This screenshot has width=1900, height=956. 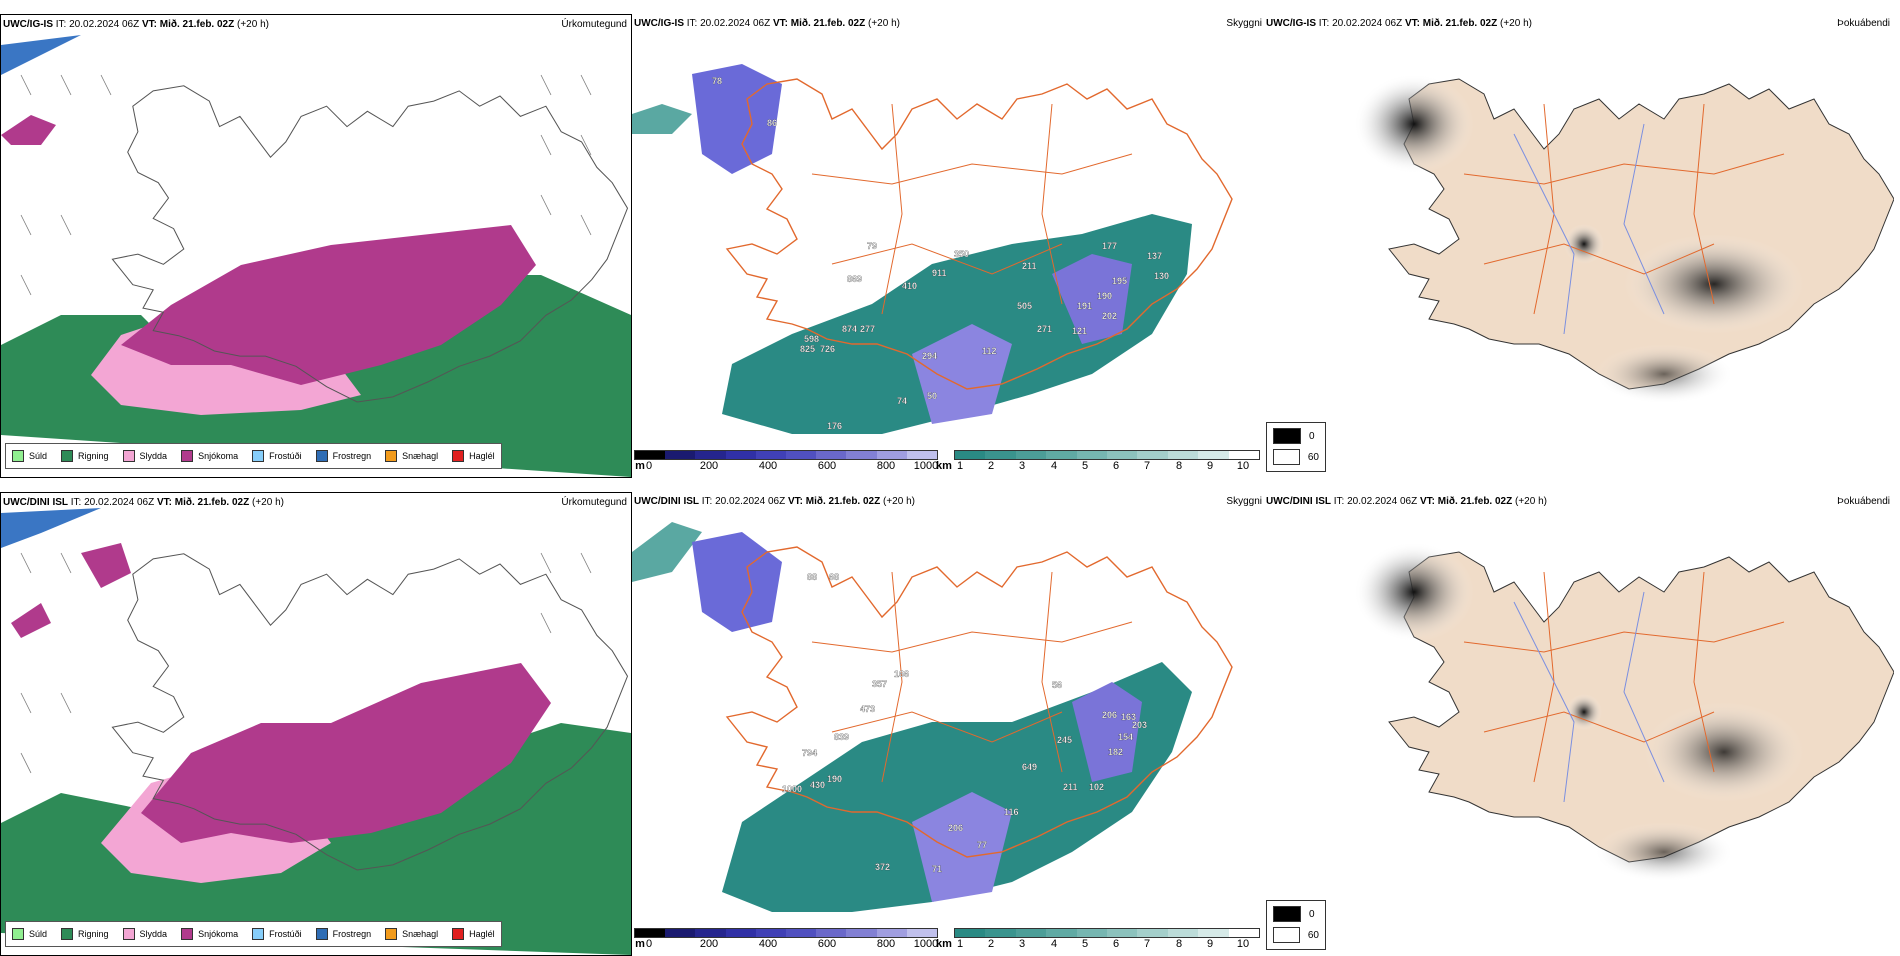 I want to click on visibility-value-label: 163, so click(x=1128, y=717).